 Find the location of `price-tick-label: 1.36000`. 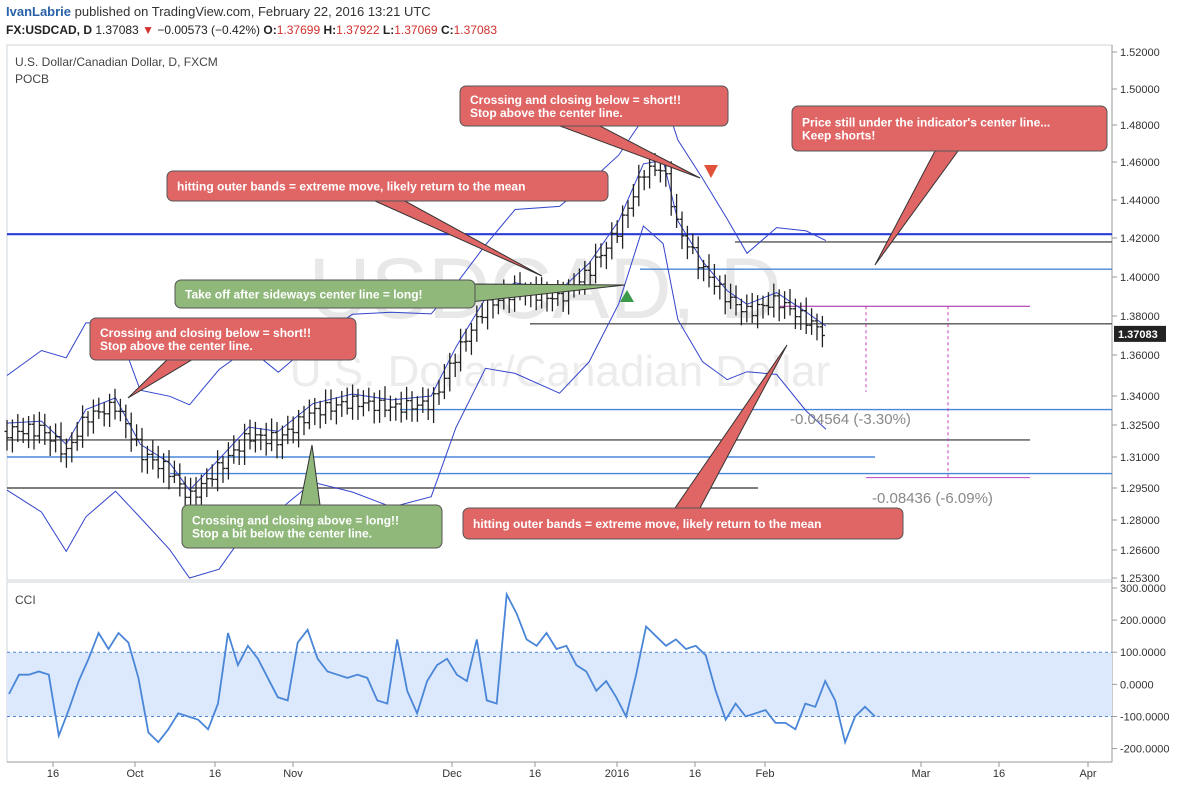

price-tick-label: 1.36000 is located at coordinates (1140, 356).